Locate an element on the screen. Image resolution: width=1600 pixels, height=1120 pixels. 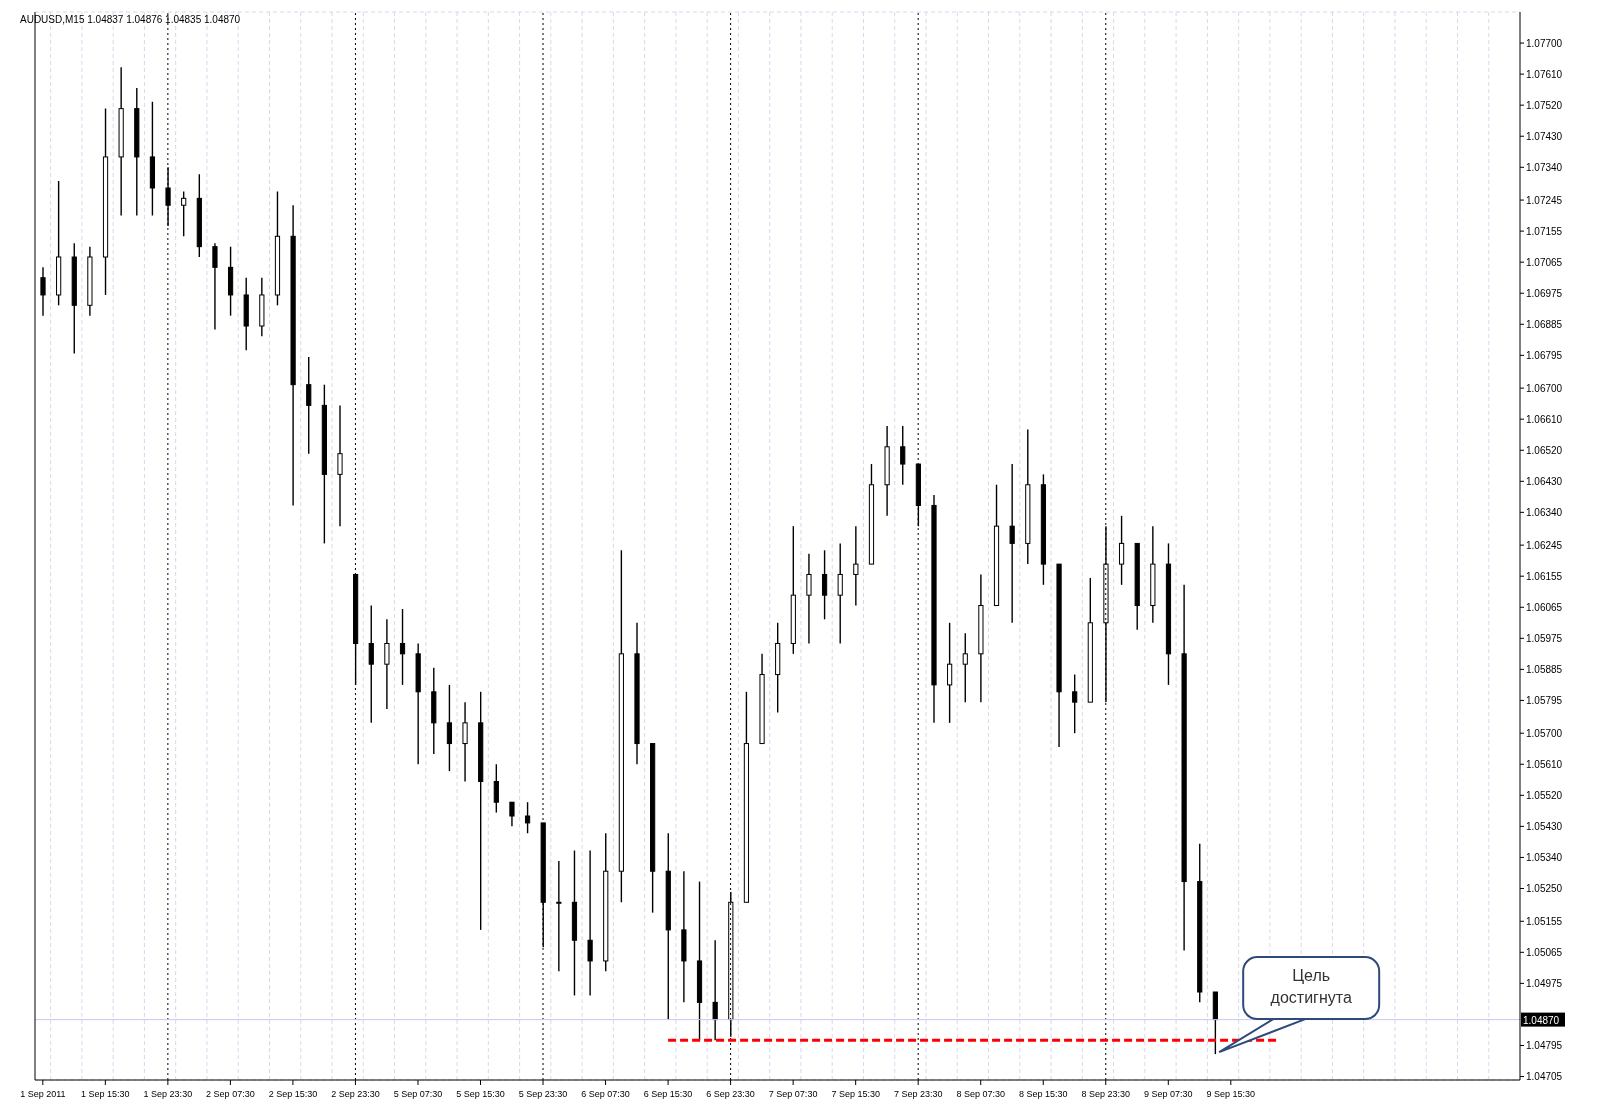
x-tick-label: 8 Sep 15:30 is located at coordinates (1043, 1094).